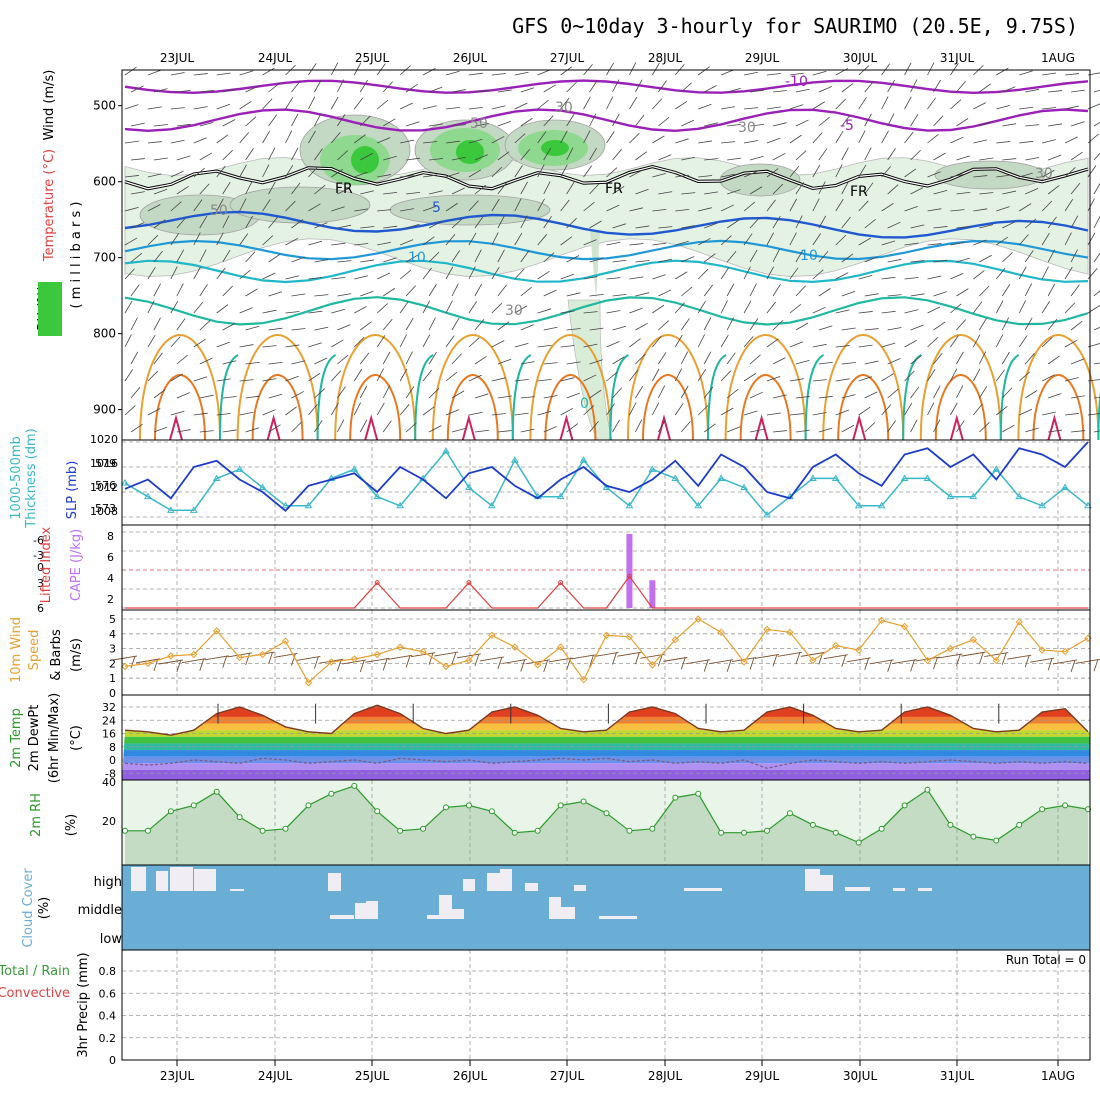  Describe the element at coordinates (180, 387) in the screenshot. I see `temp-contour-diurnal` at that location.